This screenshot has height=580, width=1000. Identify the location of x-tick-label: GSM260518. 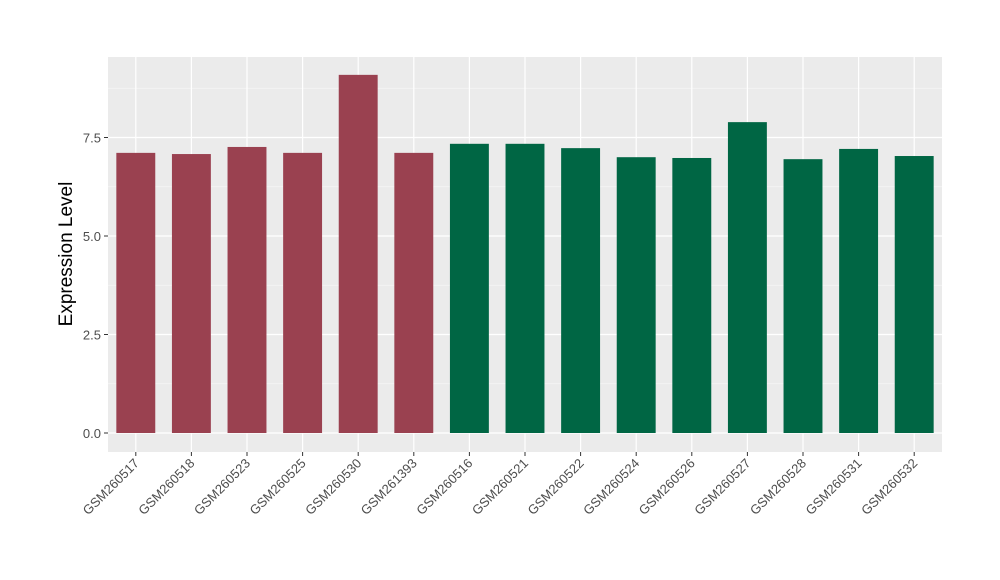
(166, 487).